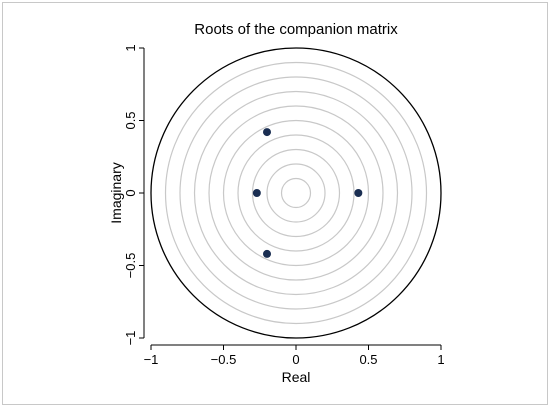  What do you see at coordinates (116, 192) in the screenshot?
I see `y-axis-title: Imaginary` at bounding box center [116, 192].